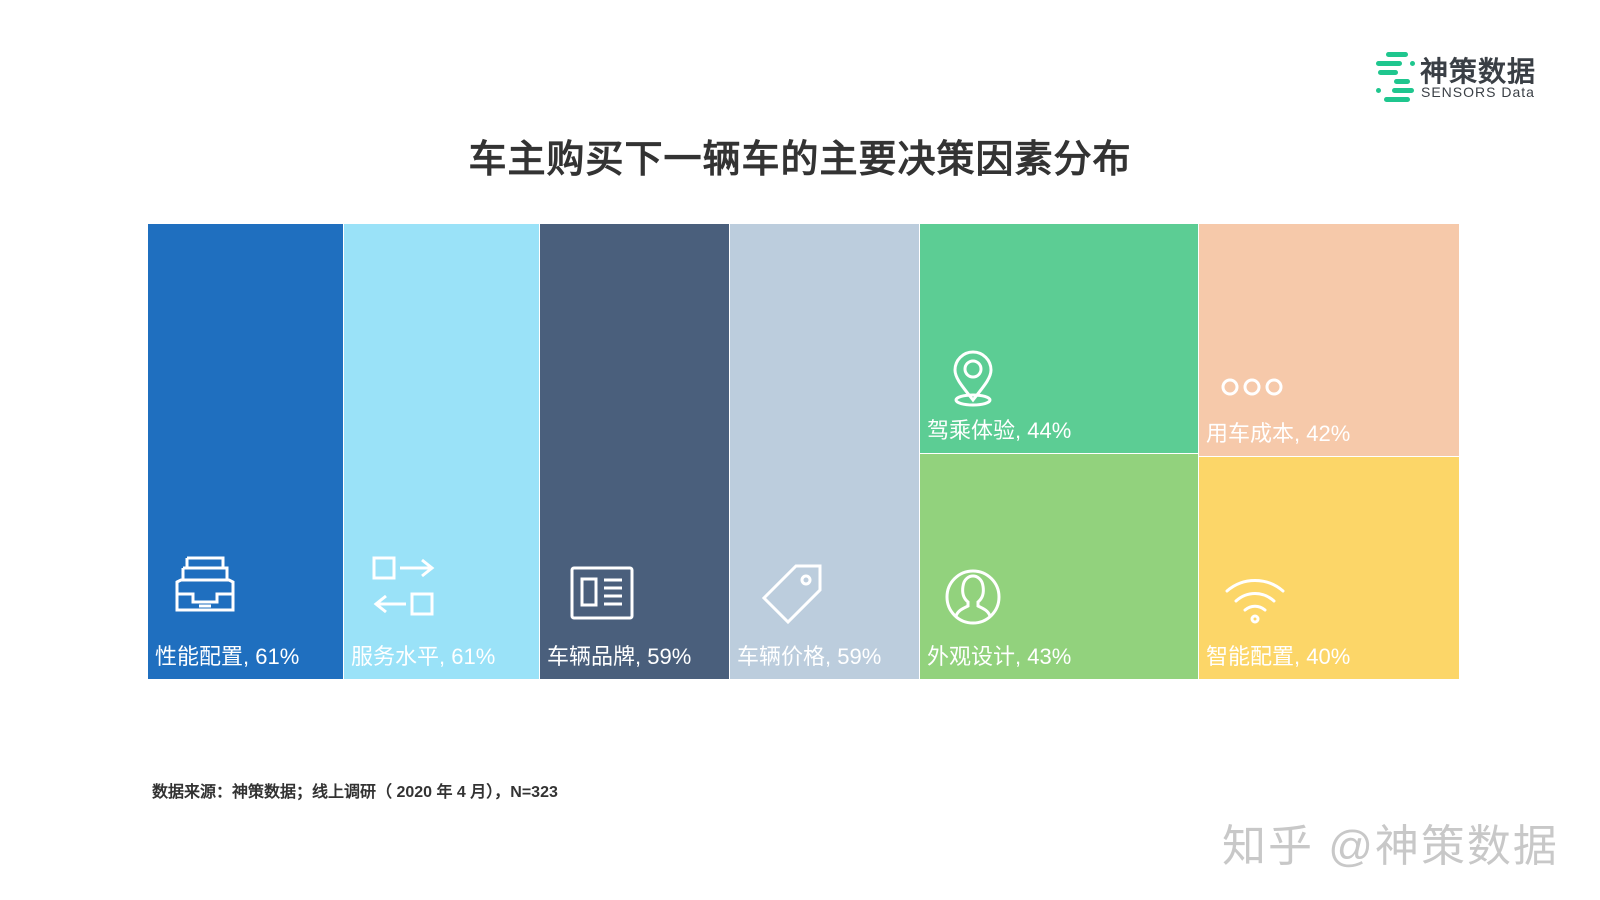 Image resolution: width=1600 pixels, height=900 pixels. Describe the element at coordinates (973, 597) in the screenshot. I see `user-profile-icon` at that location.